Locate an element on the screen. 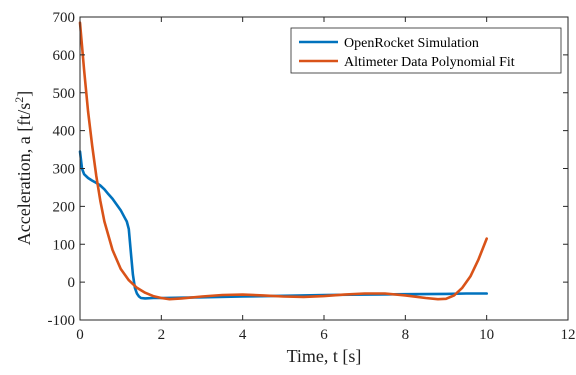 The height and width of the screenshot is (375, 576). x-tick-label-5: 10 is located at coordinates (486, 335).